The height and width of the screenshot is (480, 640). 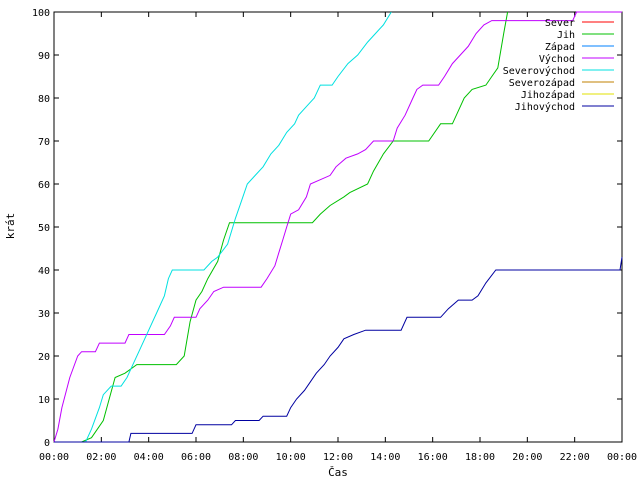 What do you see at coordinates (338, 457) in the screenshot?
I see `x-tick-label: 12:00` at bounding box center [338, 457].